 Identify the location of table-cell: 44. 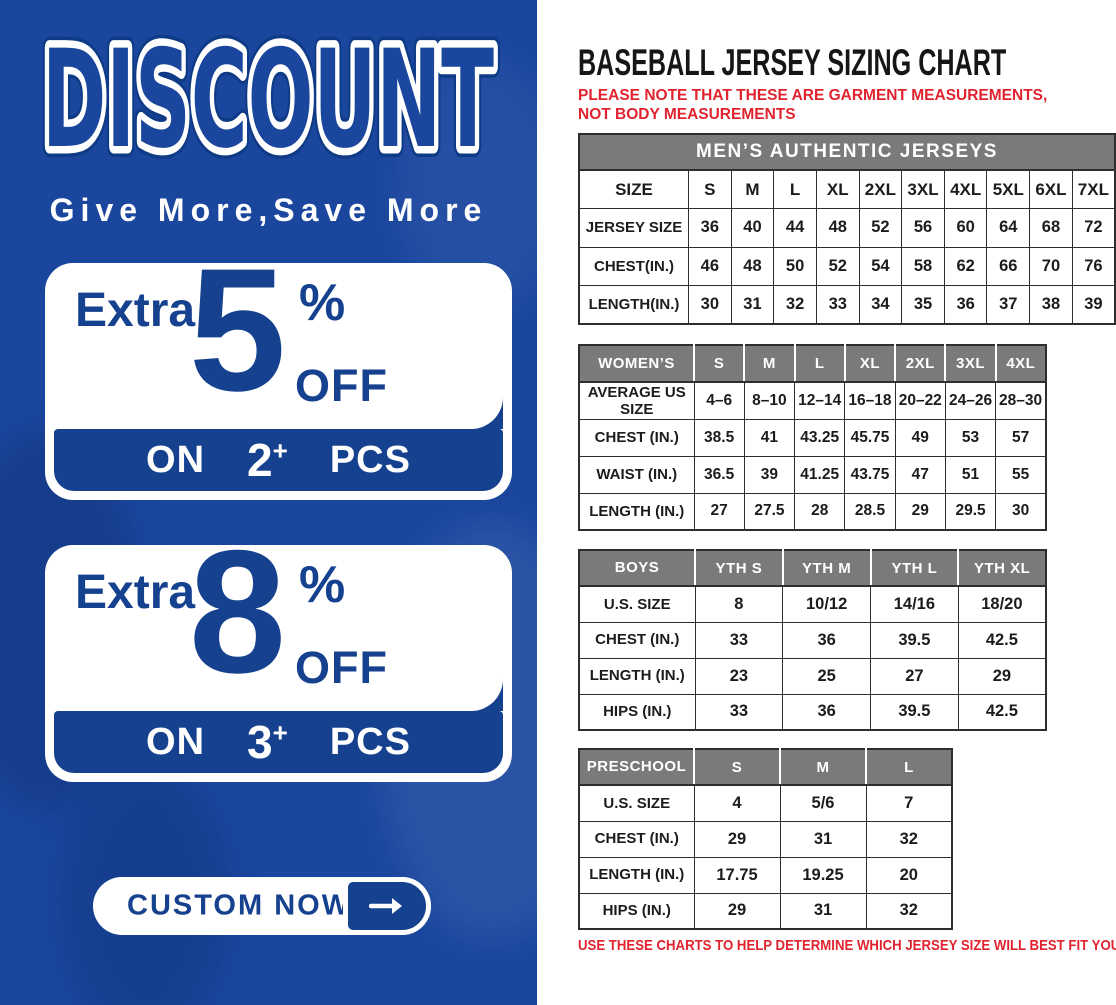
(795, 228).